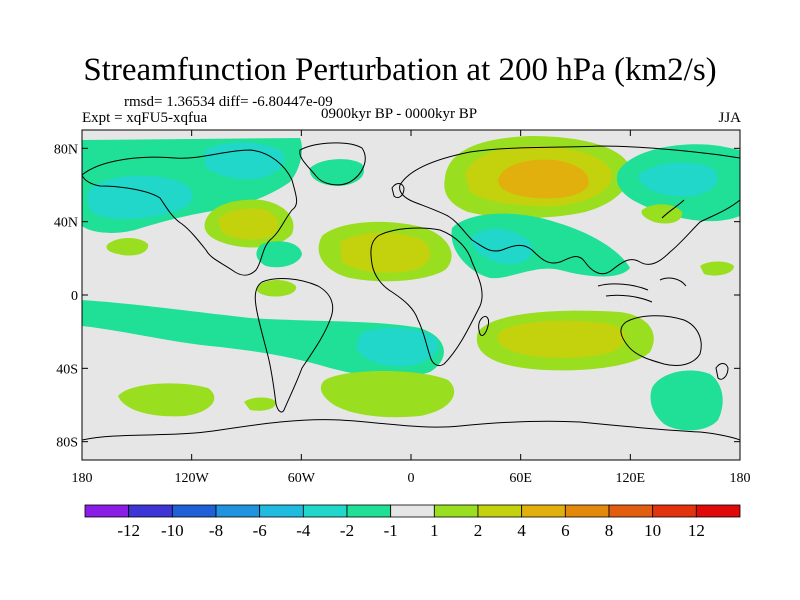 The width and height of the screenshot is (800, 600). Describe the element at coordinates (609, 530) in the screenshot. I see `colorbar-label: 8` at that location.